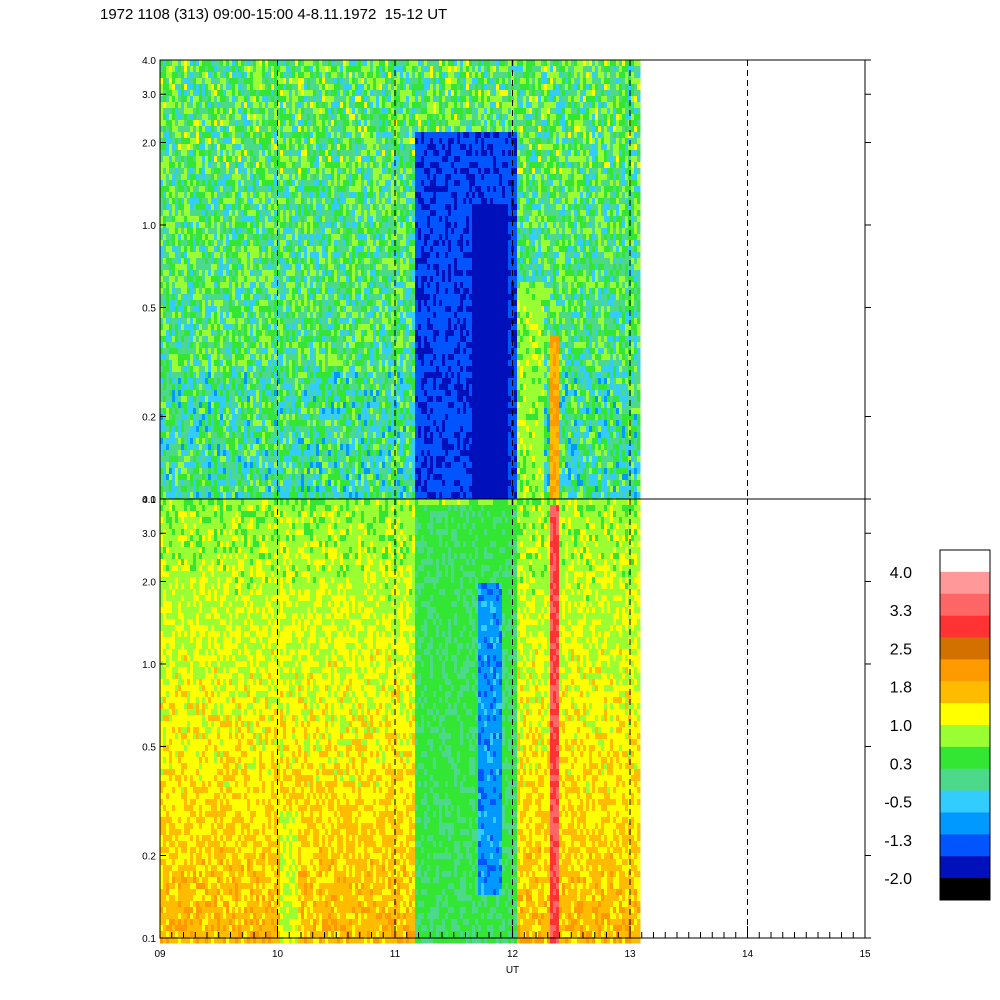 The image size is (1000, 1000). I want to click on colorbar-label: 2.5, so click(901, 649).